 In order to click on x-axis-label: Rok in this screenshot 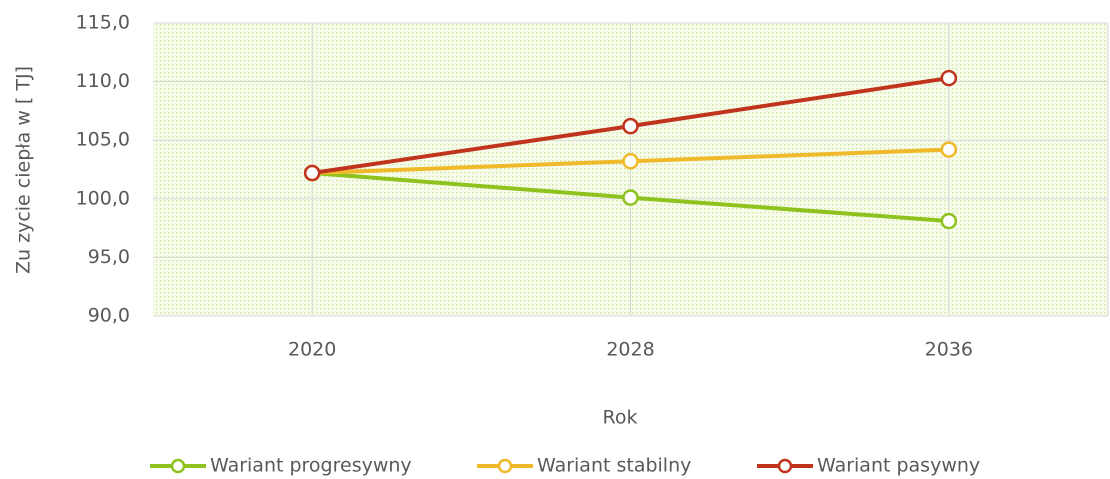, I will do `click(620, 418)`.